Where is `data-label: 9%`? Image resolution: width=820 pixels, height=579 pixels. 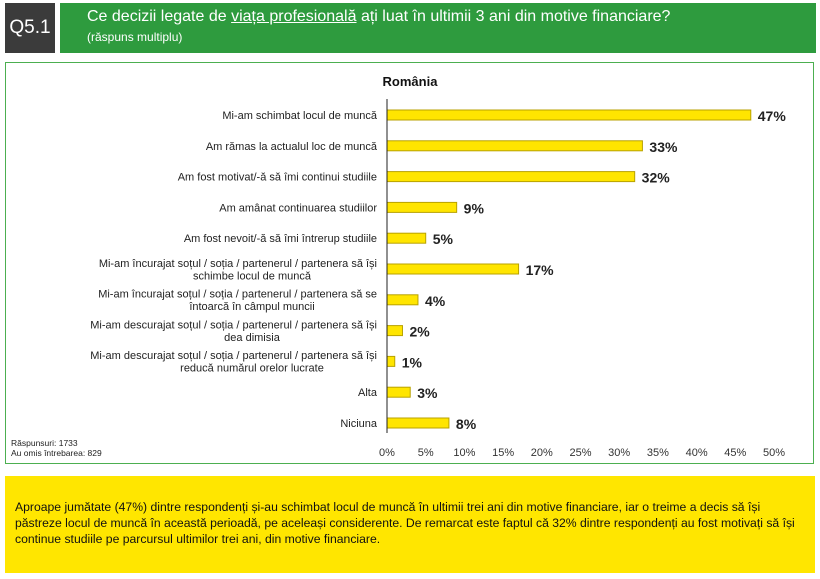
data-label: 9% is located at coordinates (474, 208).